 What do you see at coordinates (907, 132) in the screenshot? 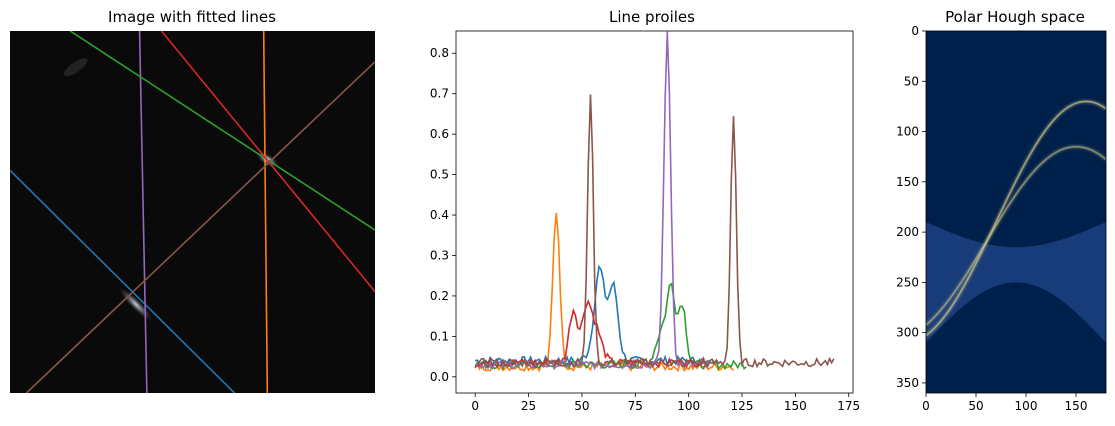
I see `y-tick-label: 100` at bounding box center [907, 132].